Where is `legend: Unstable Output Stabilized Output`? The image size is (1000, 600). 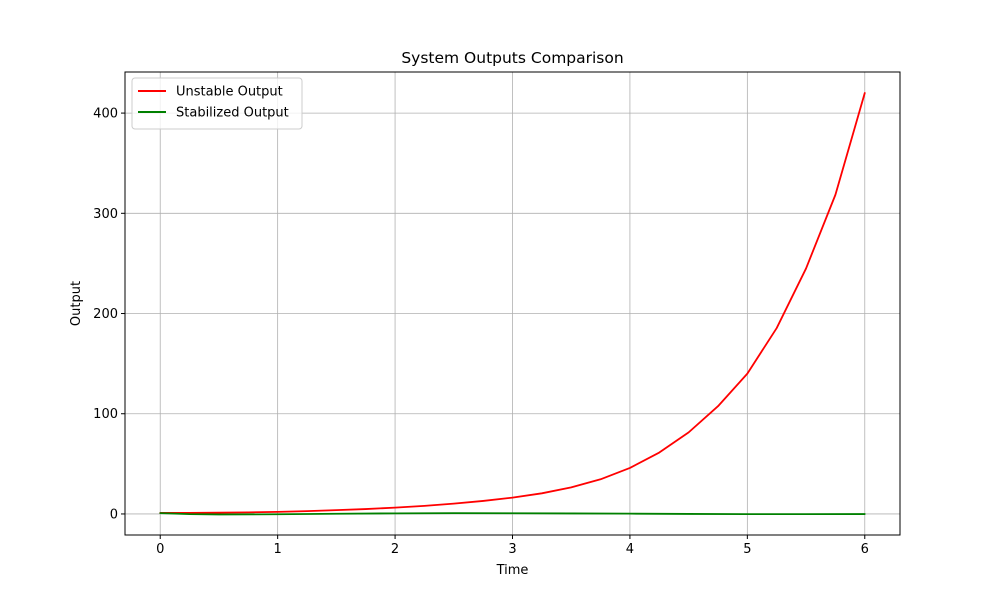 legend: Unstable Output Stabilized Output is located at coordinates (217, 103).